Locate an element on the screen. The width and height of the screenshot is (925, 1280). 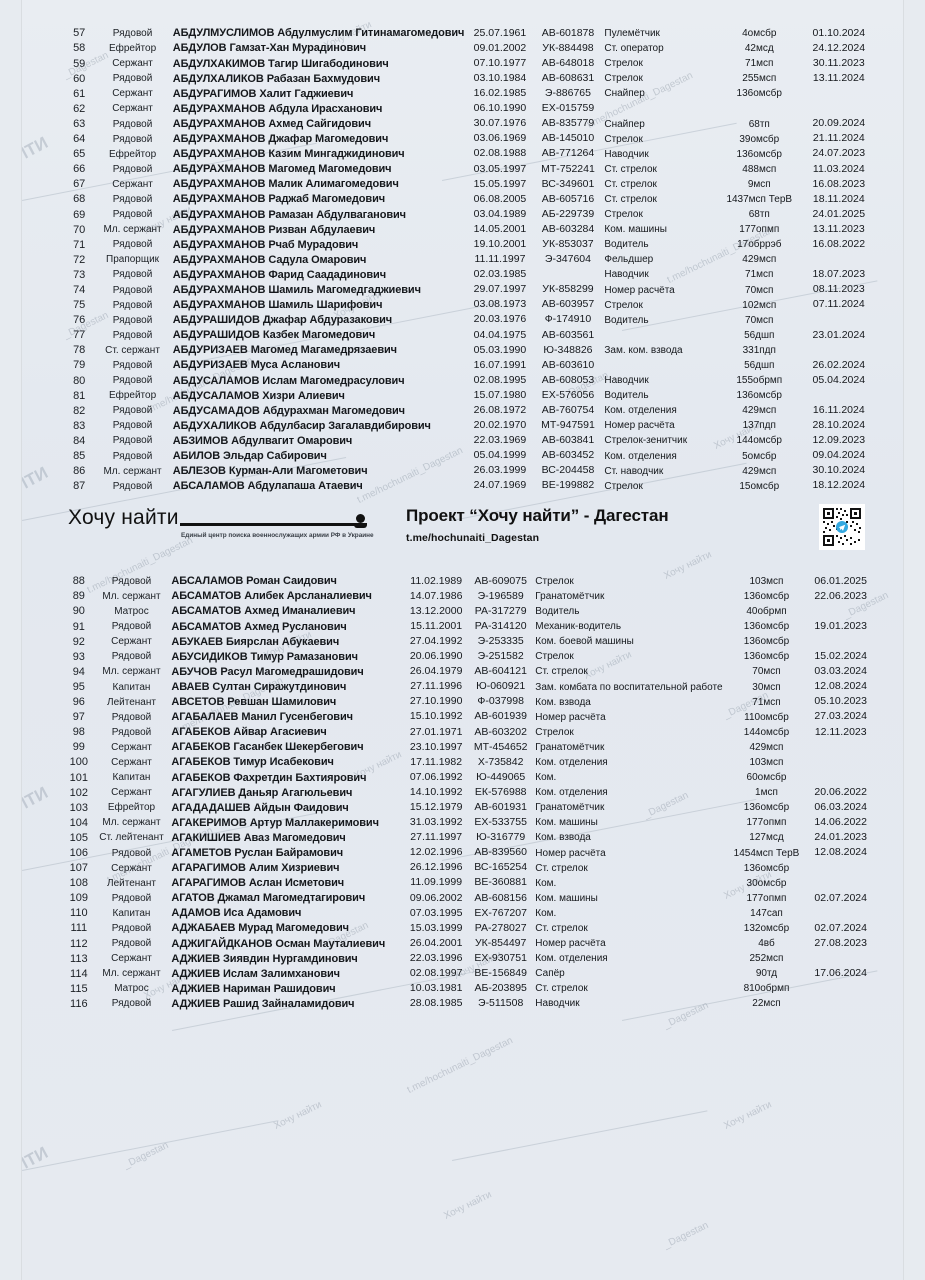
row-dob: 27.01.1971 is located at coordinates (436, 731).